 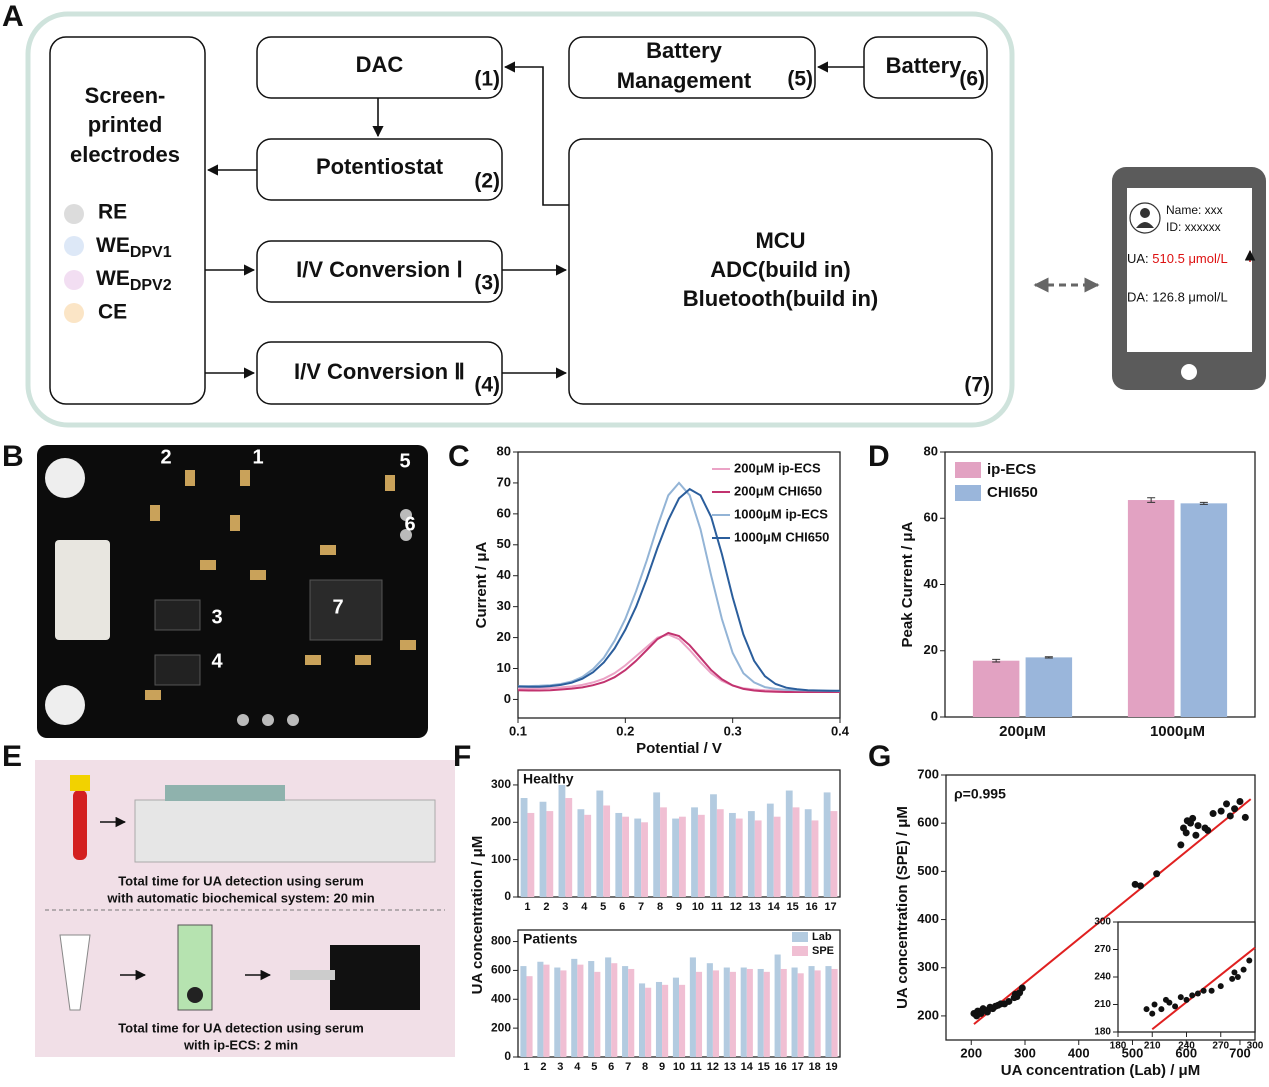 What do you see at coordinates (546, 907) in the screenshot?
I see `x-tick-label: 2` at bounding box center [546, 907].